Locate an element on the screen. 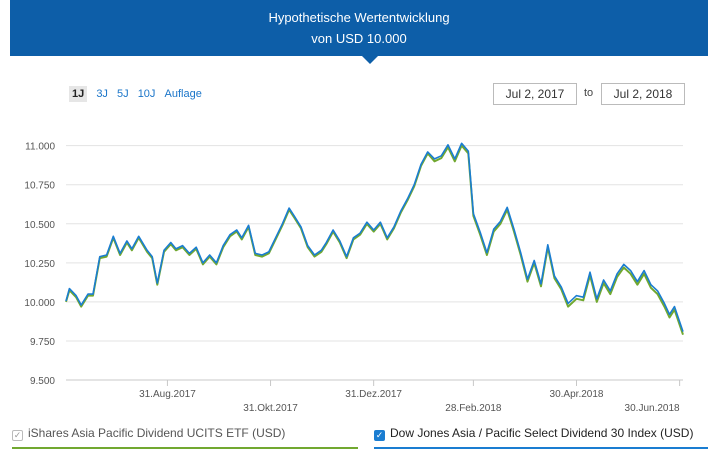  date-to-input: Jul 2, 2018 is located at coordinates (643, 94).